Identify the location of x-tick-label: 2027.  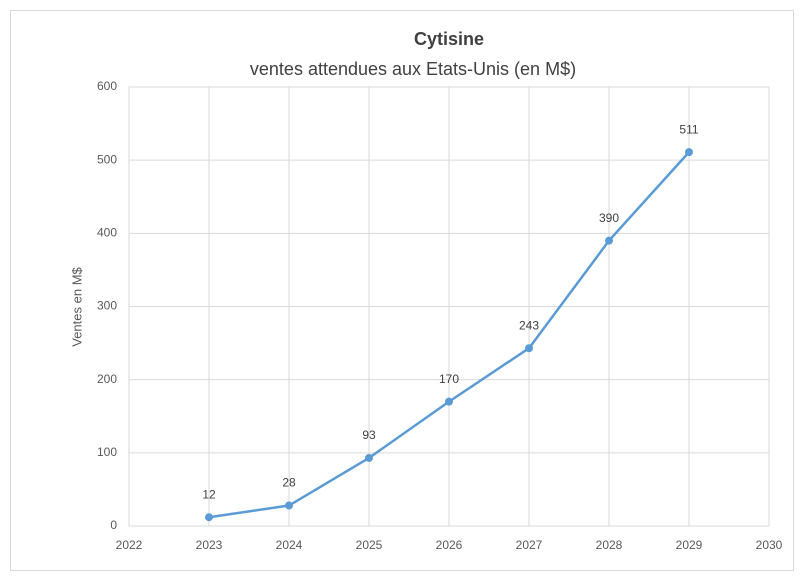
(529, 545).